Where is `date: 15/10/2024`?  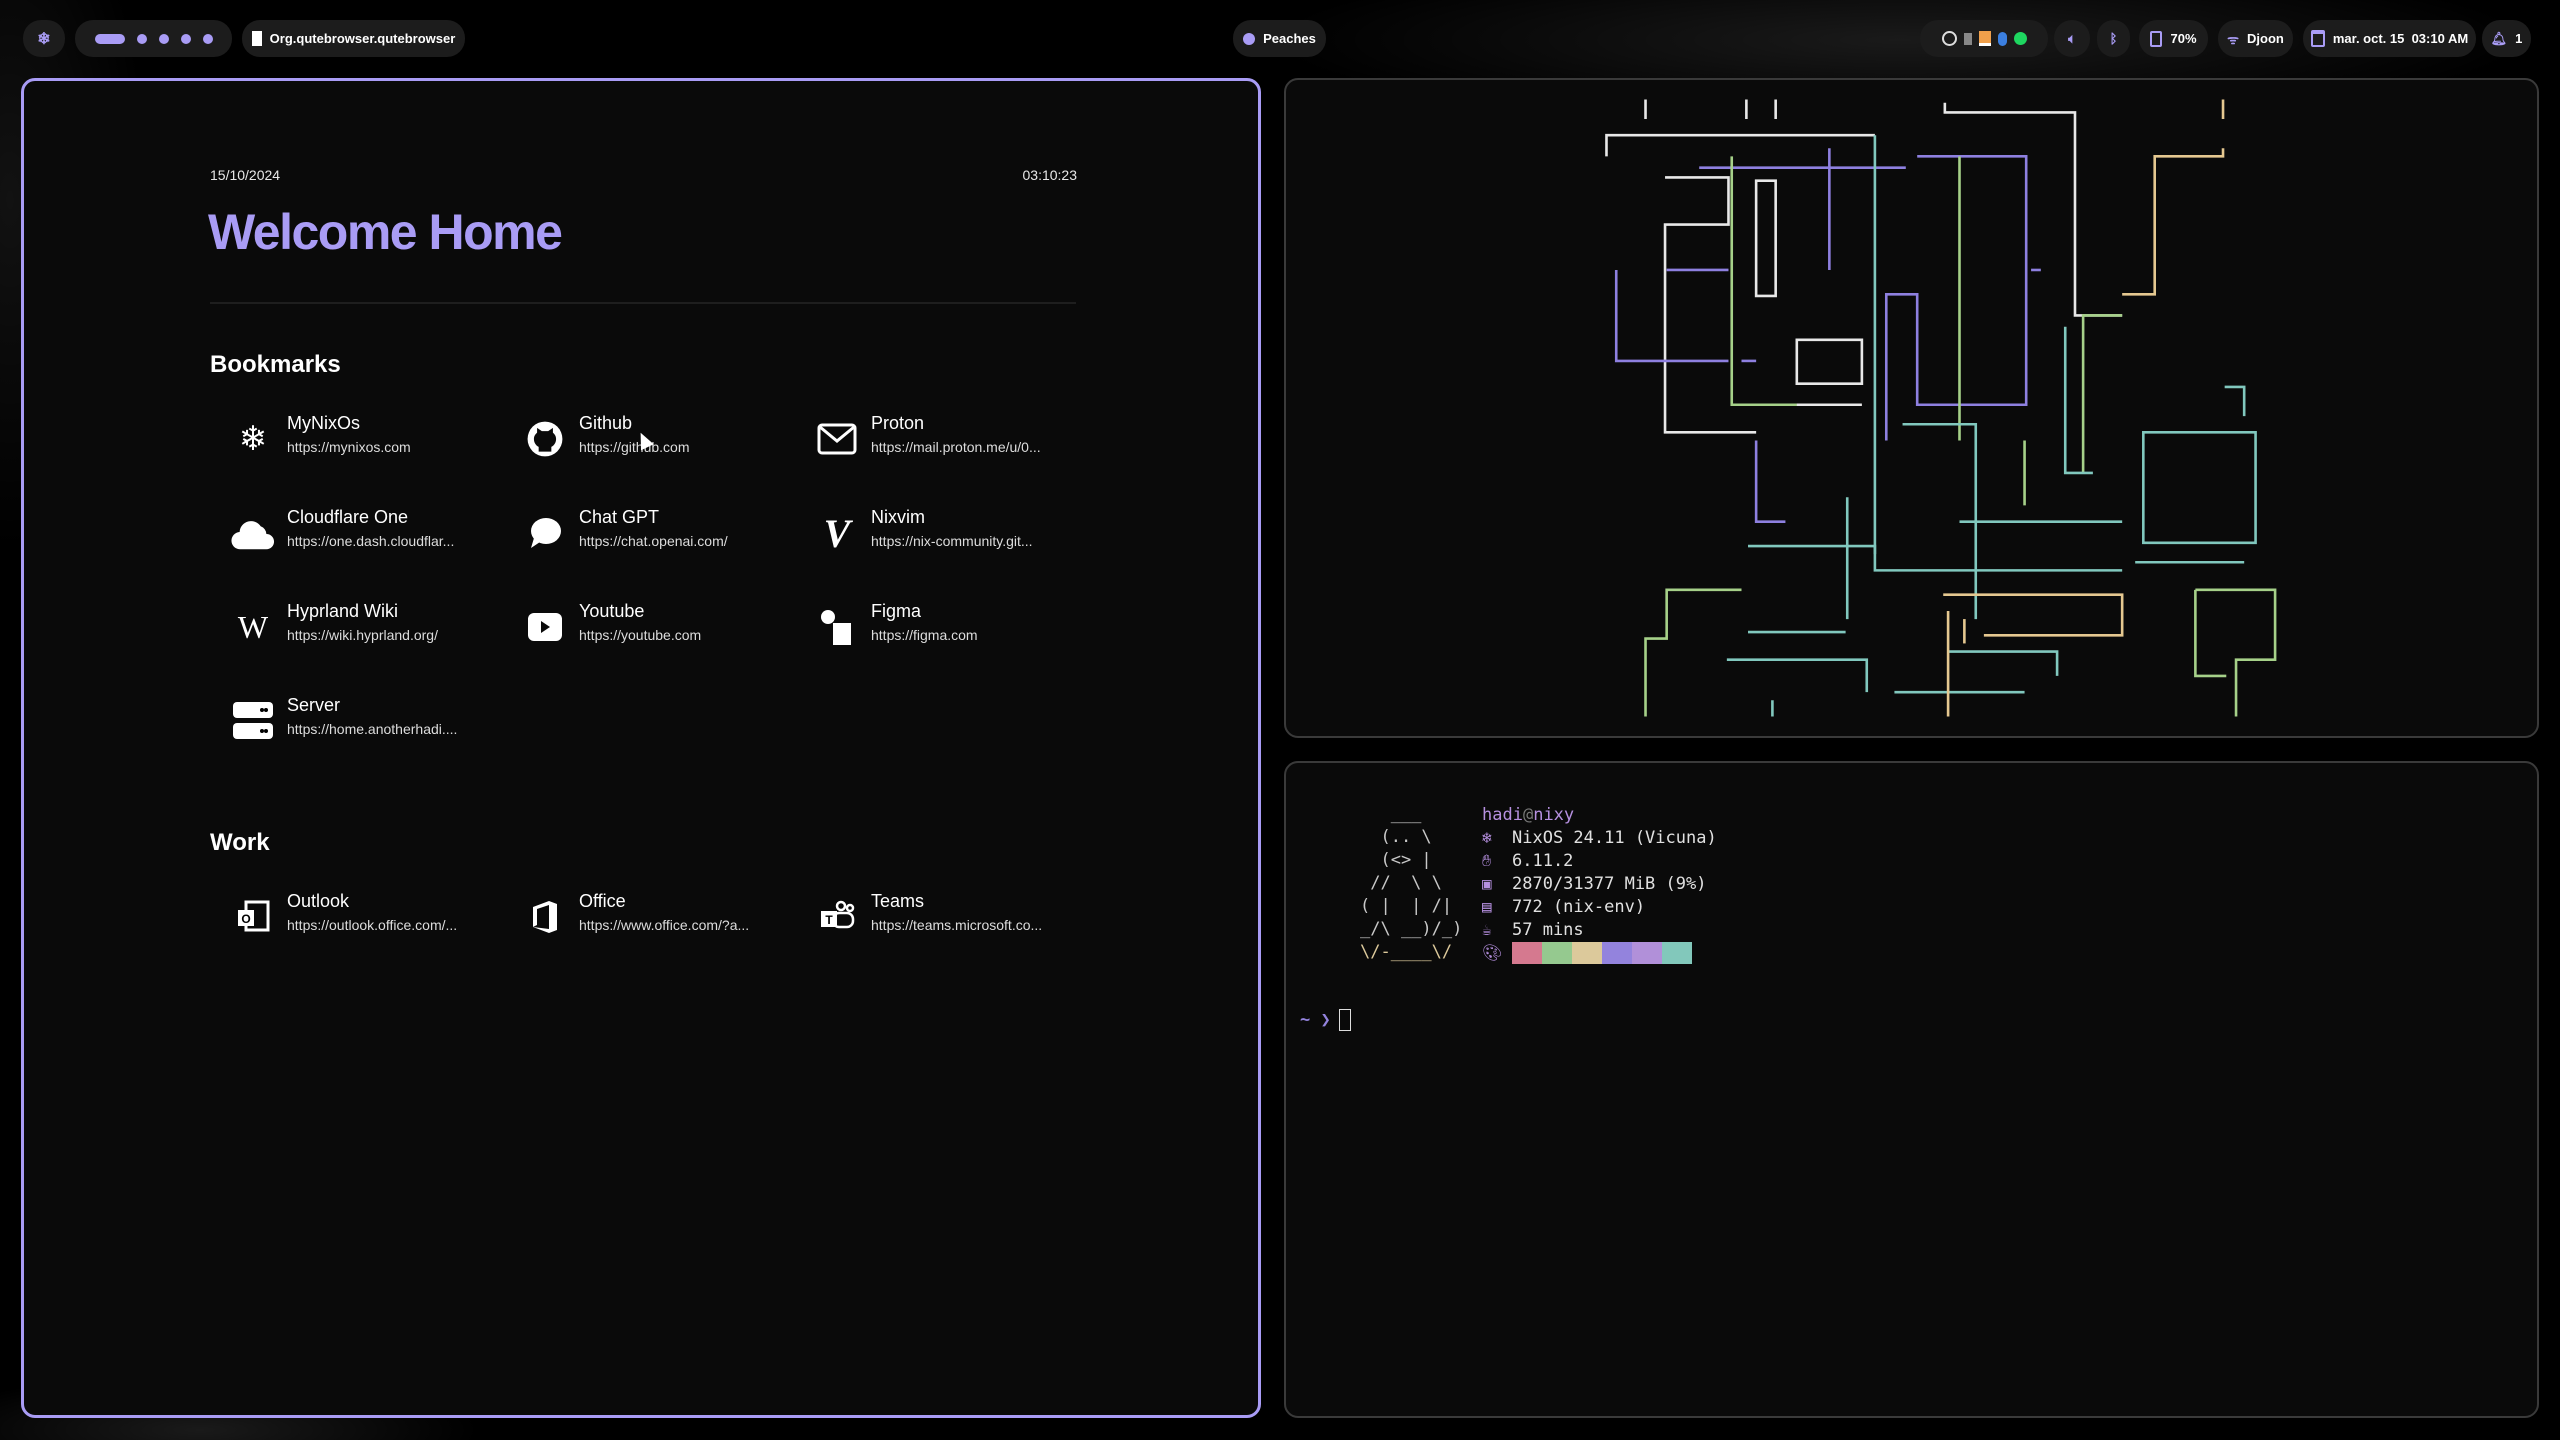
date: 15/10/2024 is located at coordinates (245, 175).